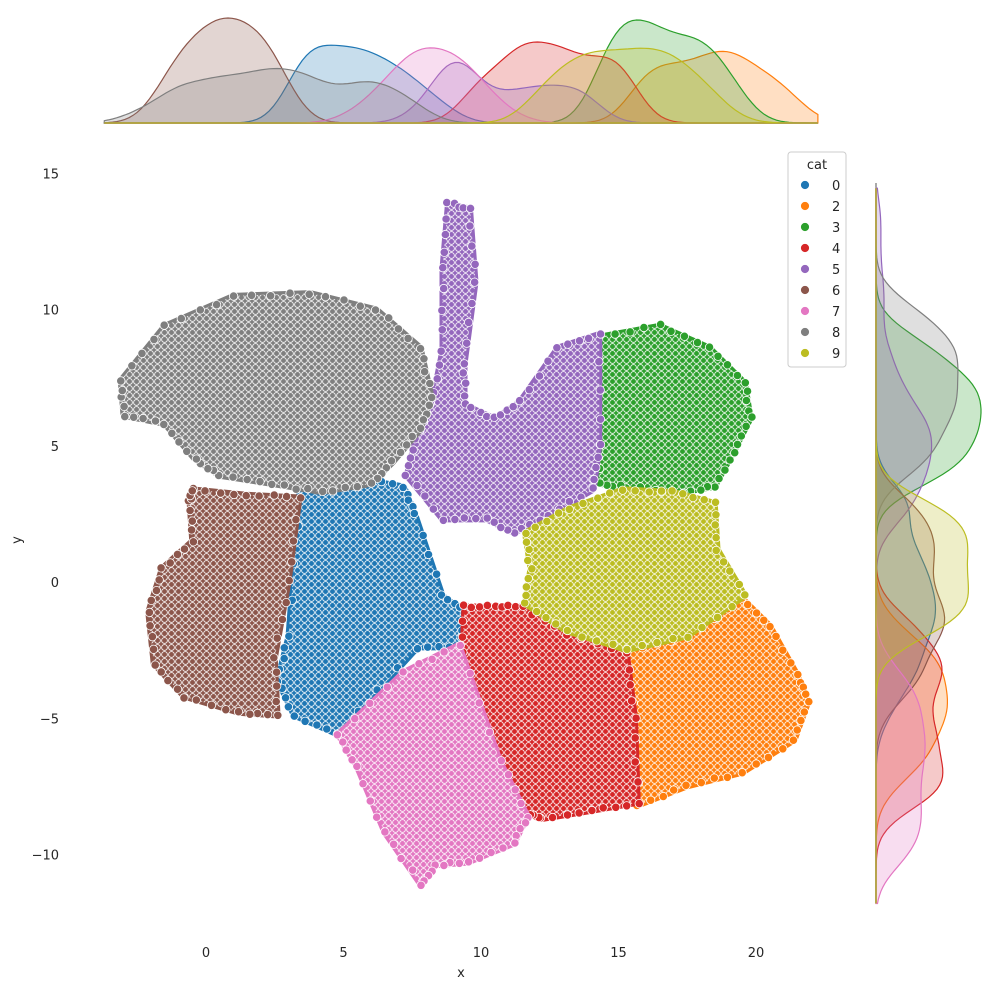 This screenshot has height=990, width=997. What do you see at coordinates (206, 953) in the screenshot?
I see `x-tick-label: 0` at bounding box center [206, 953].